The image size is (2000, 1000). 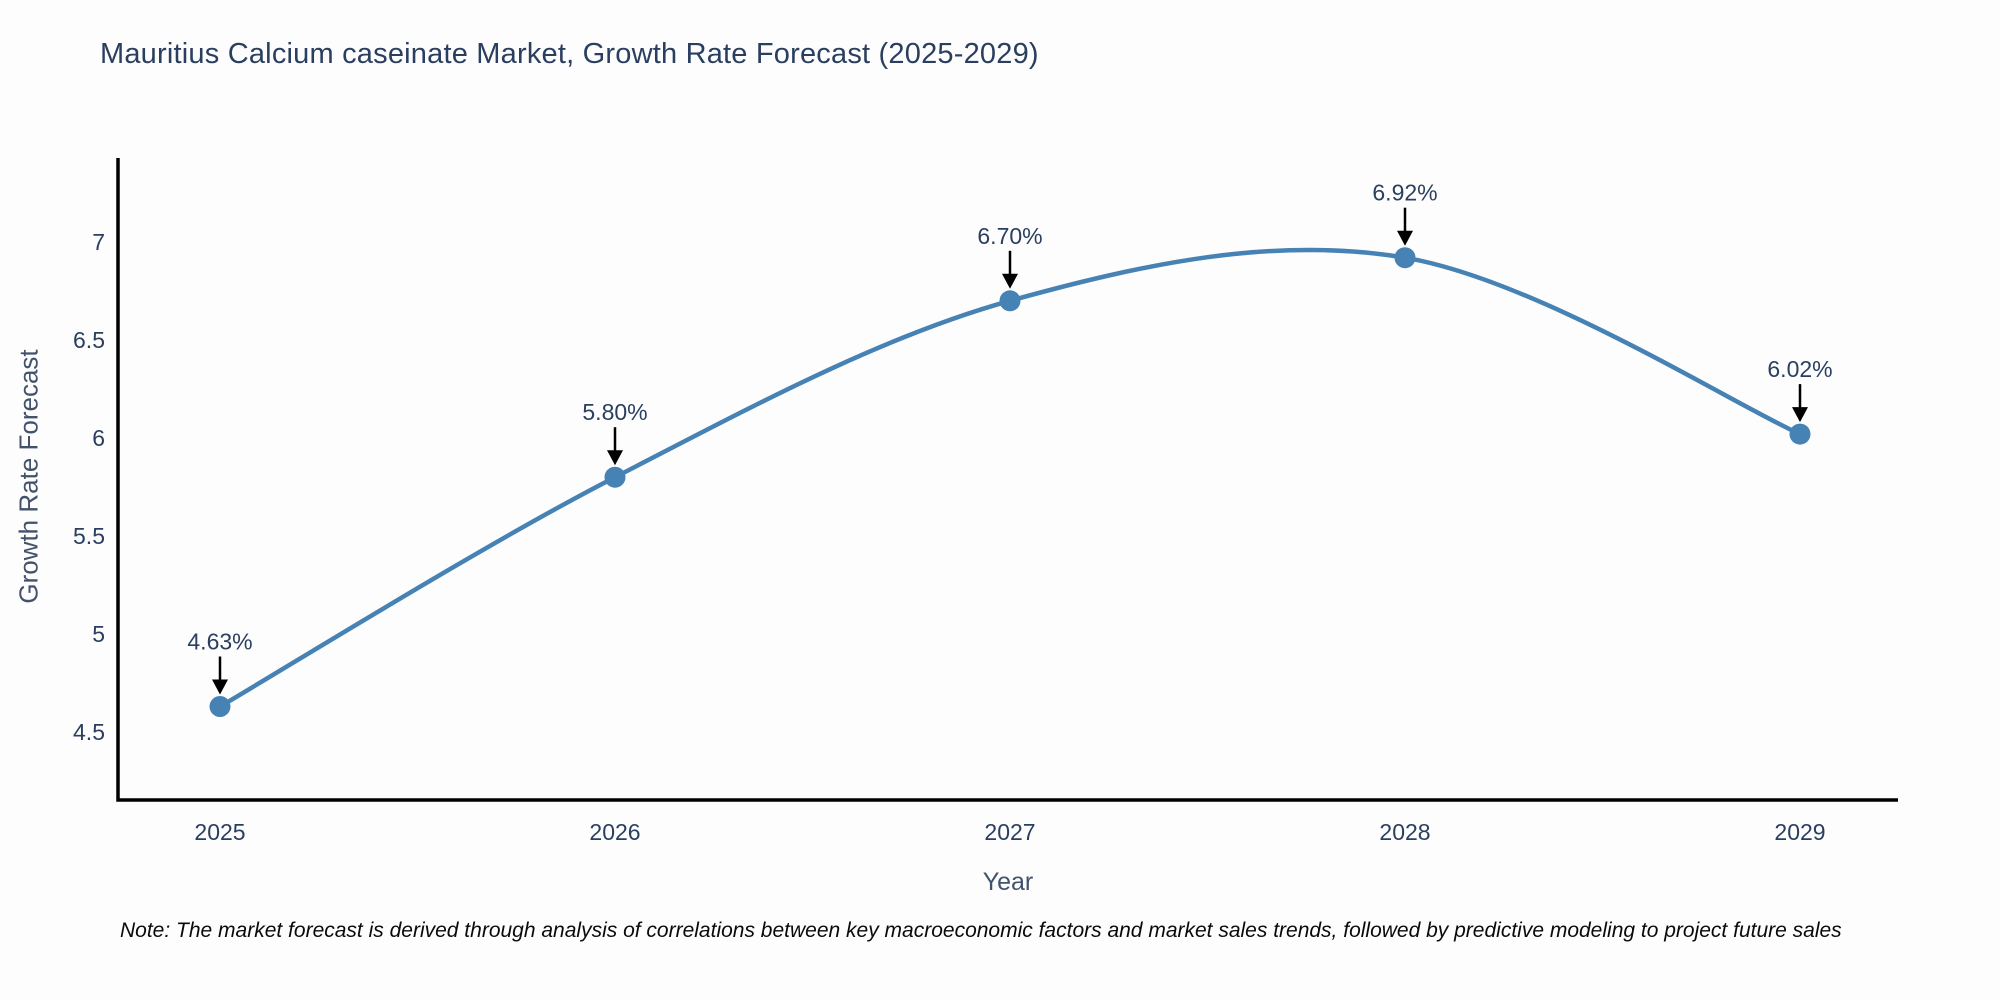 I want to click on annotation-label: 6.92%, so click(x=1404, y=193).